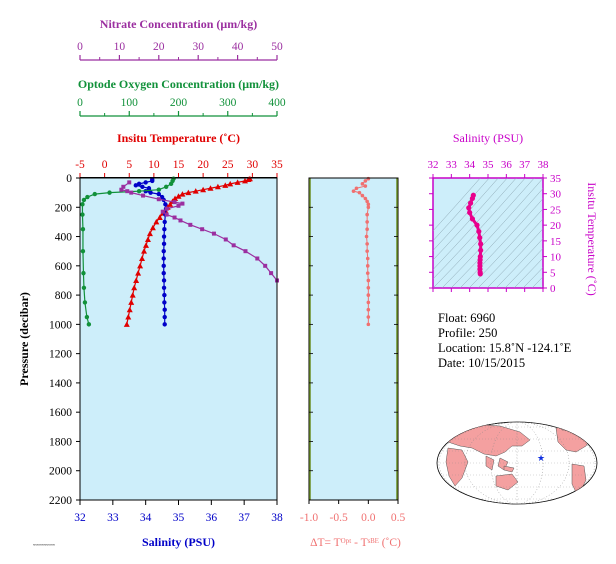  What do you see at coordinates (556, 179) in the screenshot?
I see `ts-temperature-tick-label: 35` at bounding box center [556, 179].